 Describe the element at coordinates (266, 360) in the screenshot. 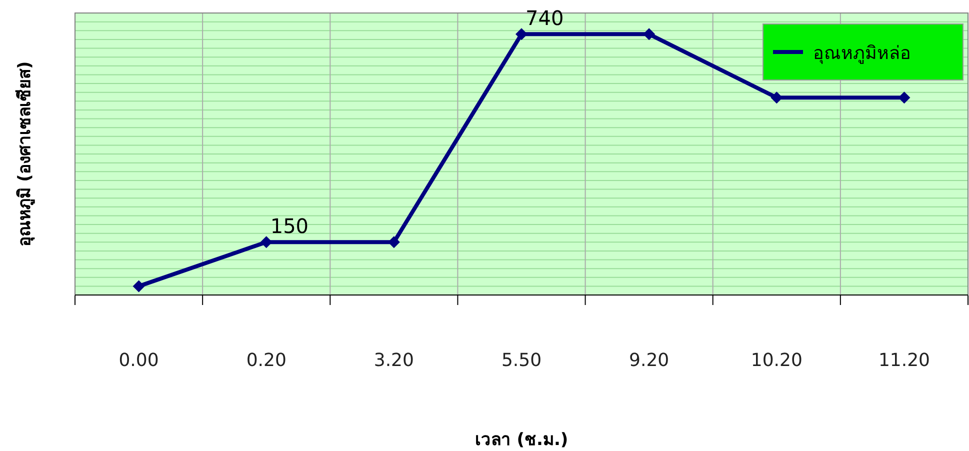

I see `x-tick-label: 0.20` at that location.